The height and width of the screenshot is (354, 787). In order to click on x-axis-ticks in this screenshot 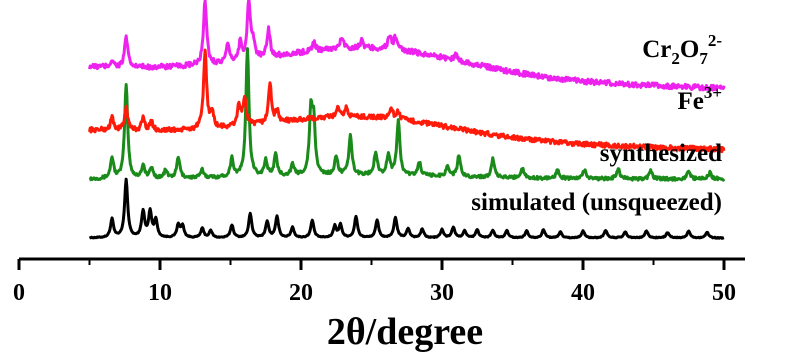, I will do `click(371, 264)`.